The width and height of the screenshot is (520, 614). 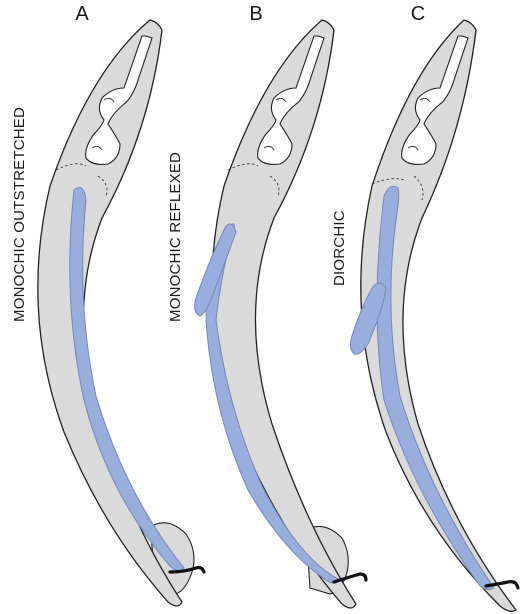 I want to click on panel-a-letter: A, so click(x=82, y=14).